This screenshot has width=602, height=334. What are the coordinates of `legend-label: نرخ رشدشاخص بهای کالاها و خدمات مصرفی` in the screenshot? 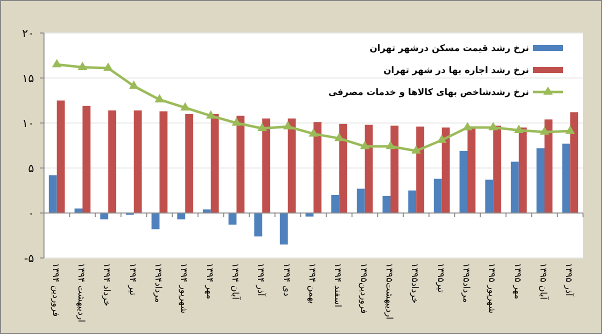 It's located at (428, 93).